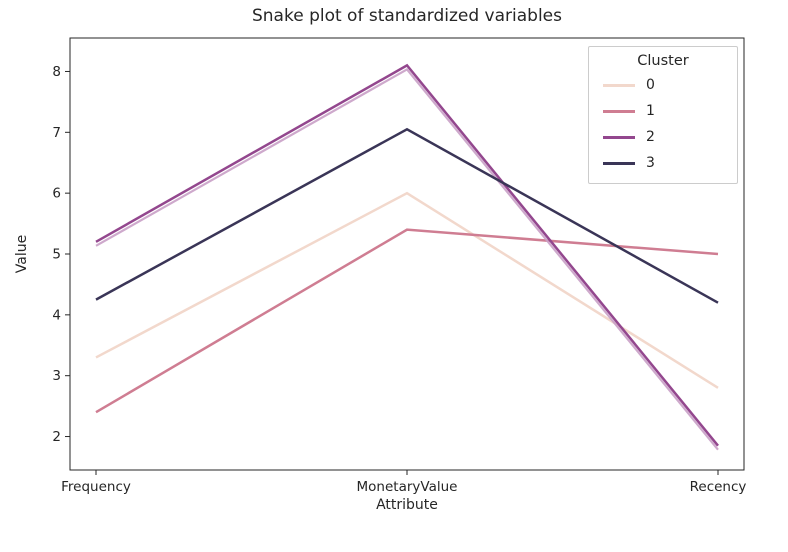 The width and height of the screenshot is (788, 552). What do you see at coordinates (406, 16) in the screenshot?
I see `chart-title: Snake plot of standardized variables` at bounding box center [406, 16].